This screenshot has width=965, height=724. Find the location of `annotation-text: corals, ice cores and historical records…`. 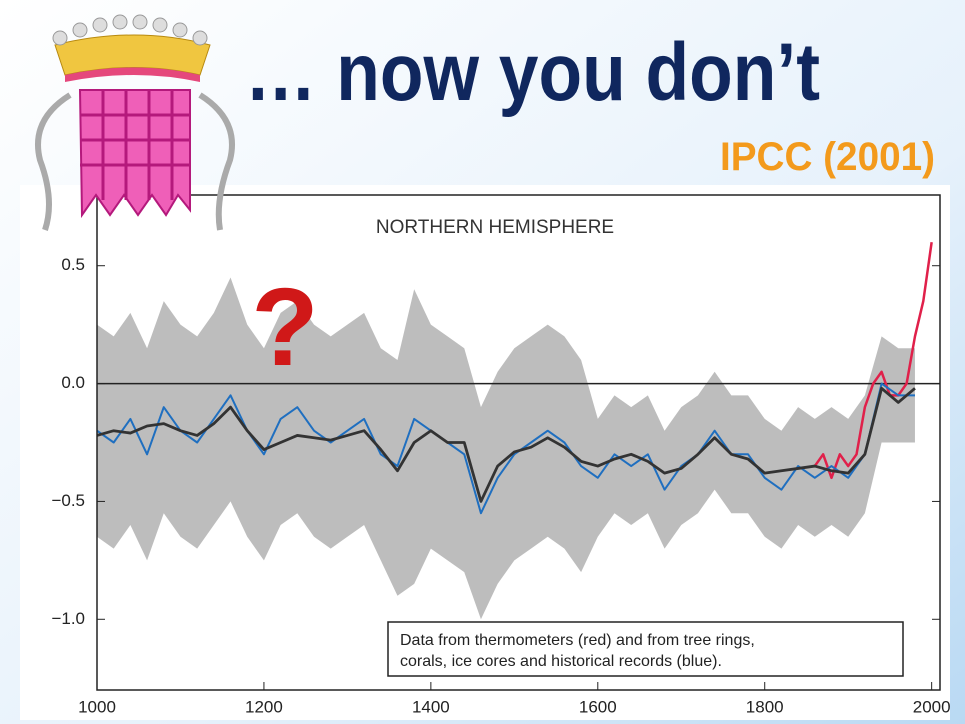

annotation-text: corals, ice cores and historical records… is located at coordinates (561, 661).